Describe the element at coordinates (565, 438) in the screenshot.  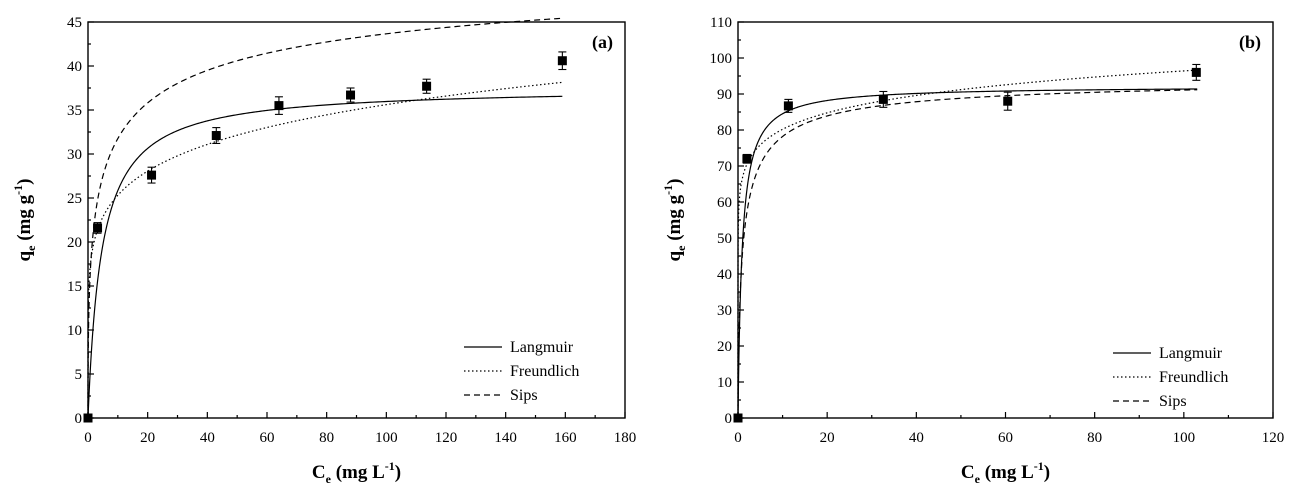
I see `x-tick-label: 160` at that location.